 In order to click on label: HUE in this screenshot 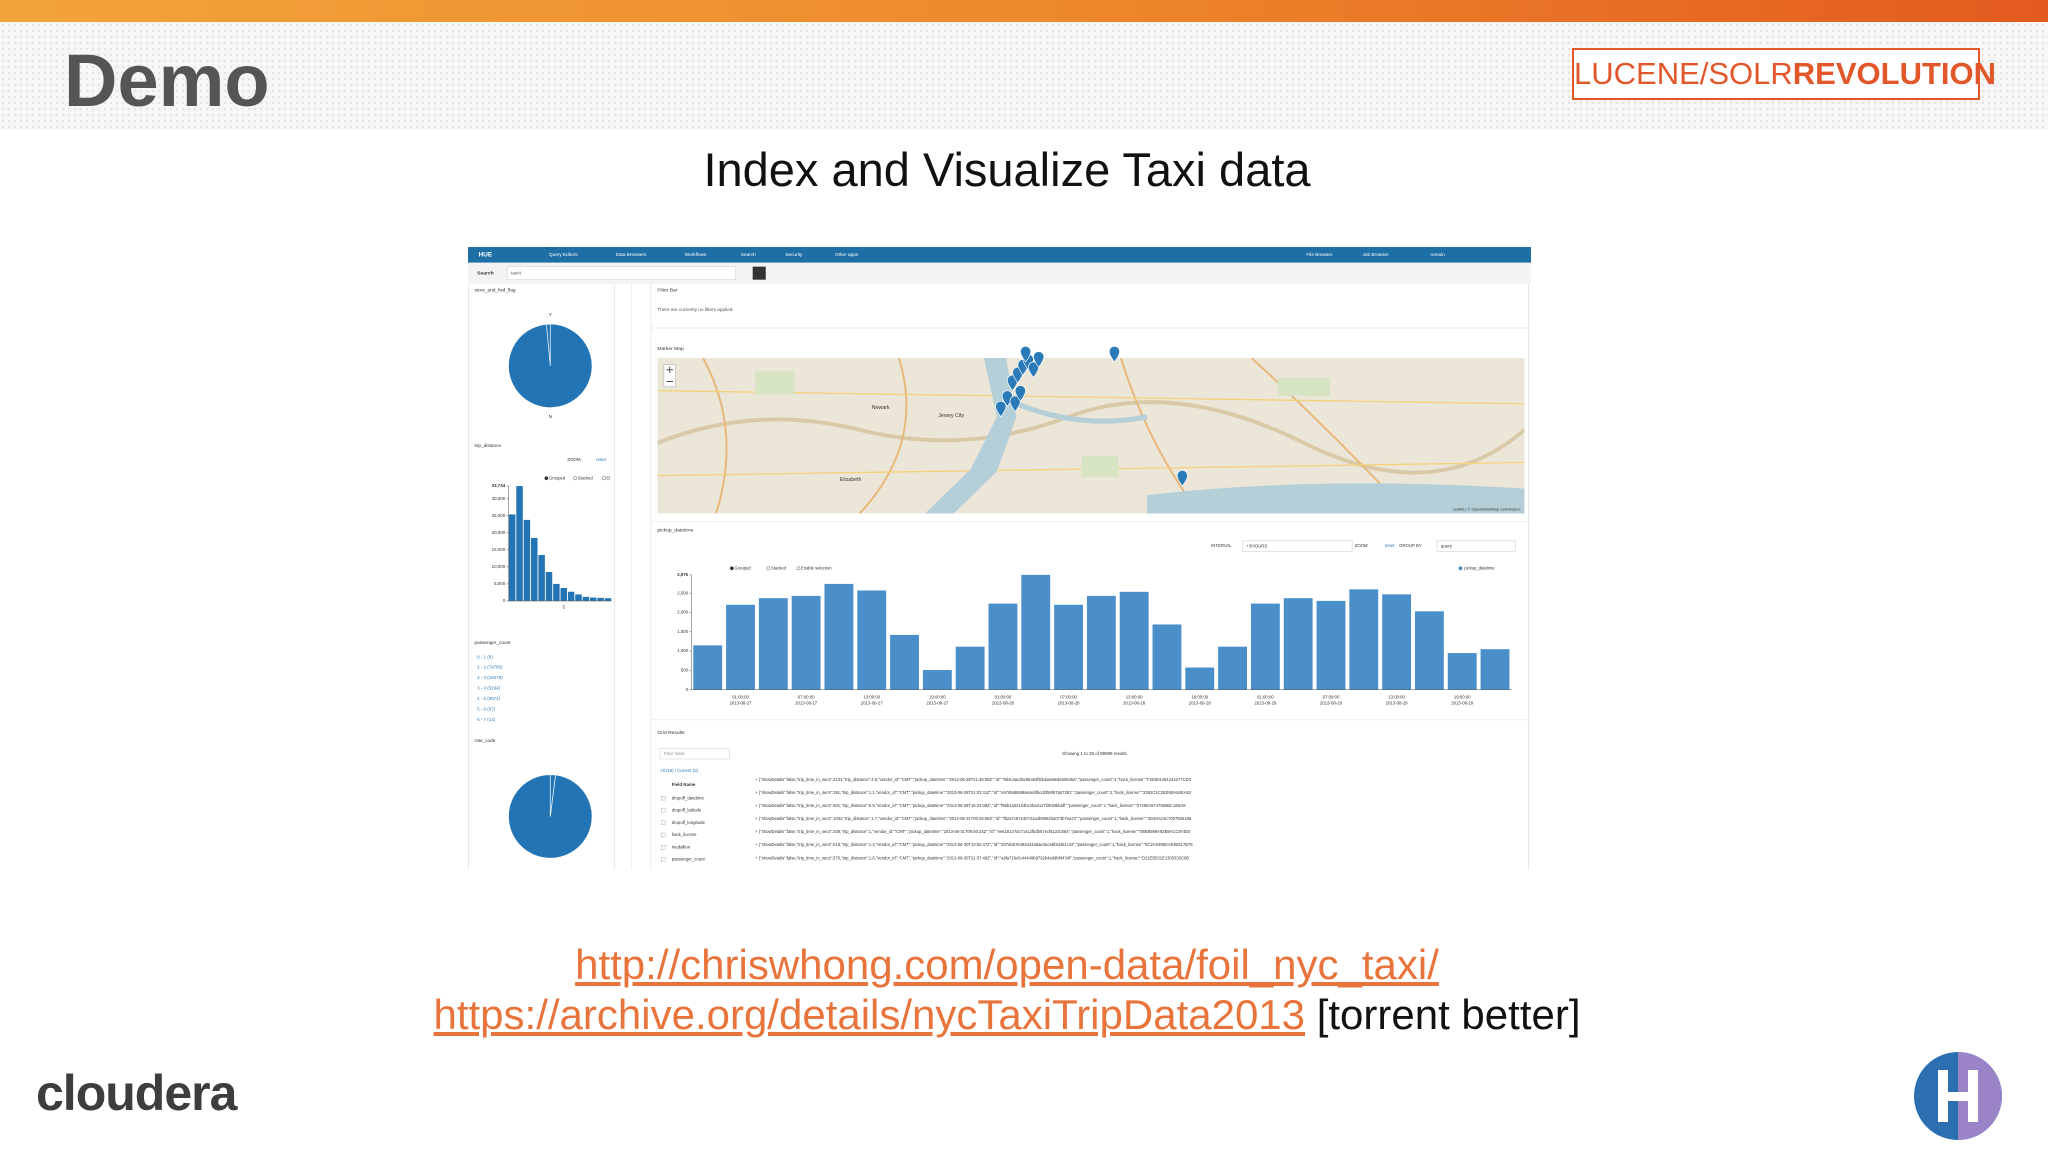, I will do `click(485, 255)`.